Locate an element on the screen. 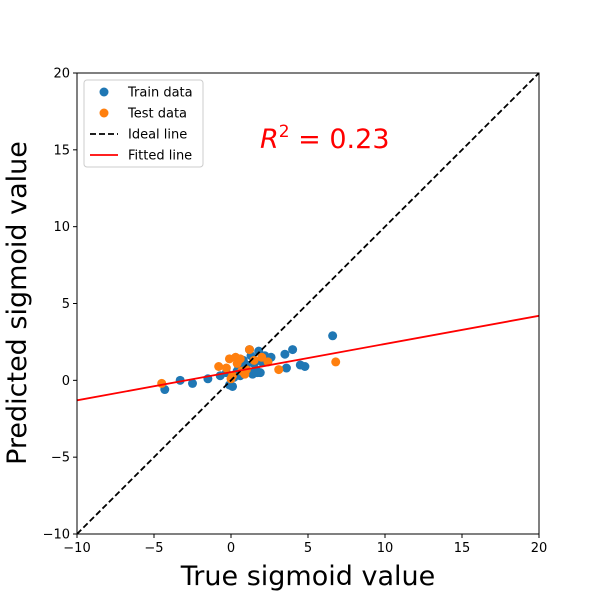 The image size is (600, 600). y-tick-label: 15 is located at coordinates (61, 150).